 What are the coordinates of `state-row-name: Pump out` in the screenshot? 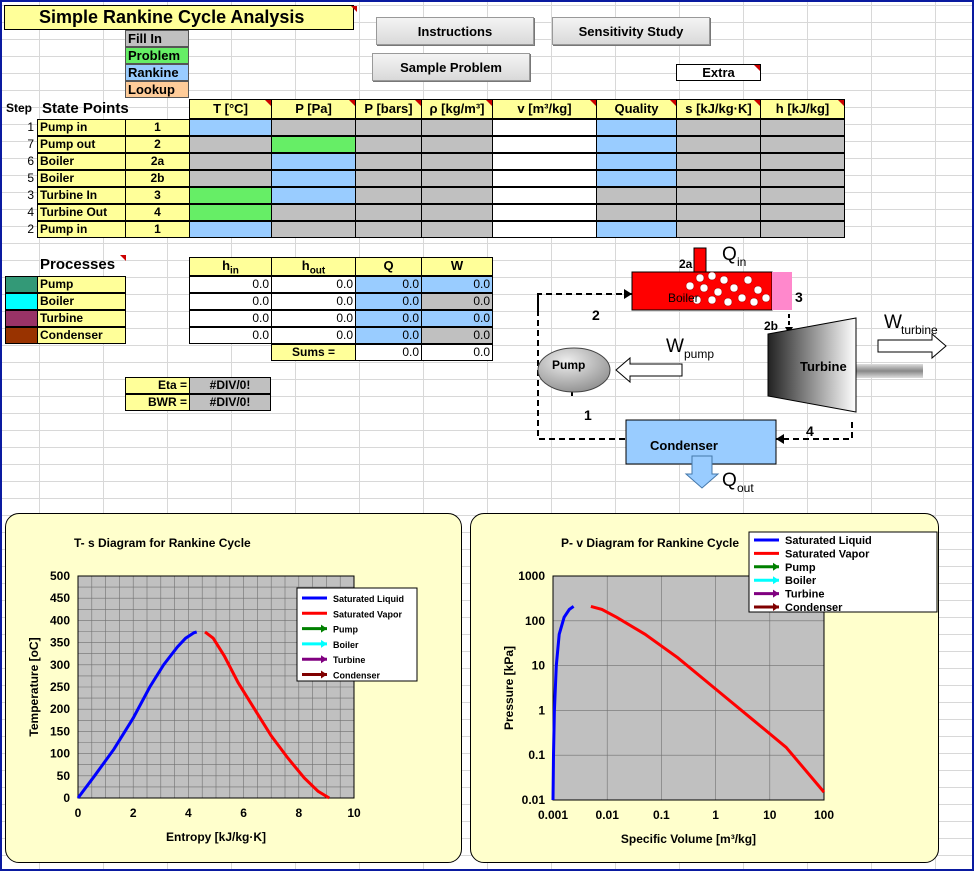 It's located at (81, 144).